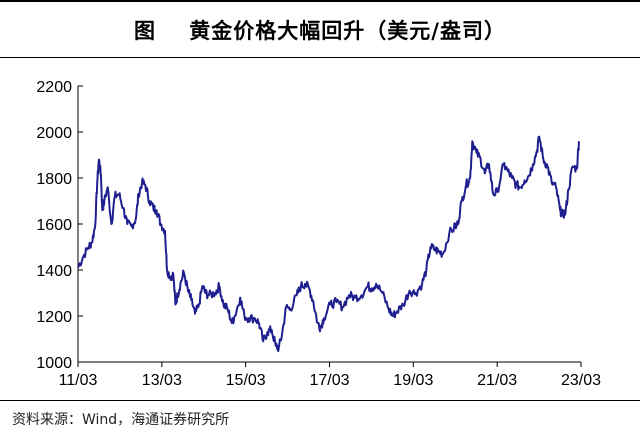  I want to click on title-bar: 图 黄金价格大幅回升（美元/盎司）, so click(320, 29).